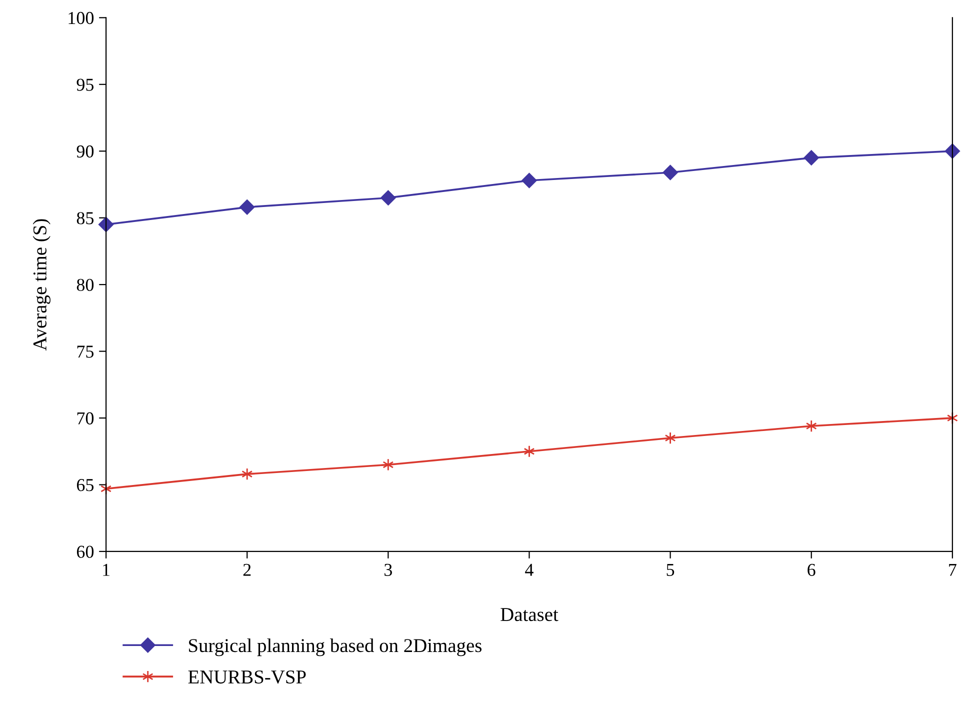 Image resolution: width=964 pixels, height=707 pixels. I want to click on x-axis-title: Dataset, so click(529, 615).